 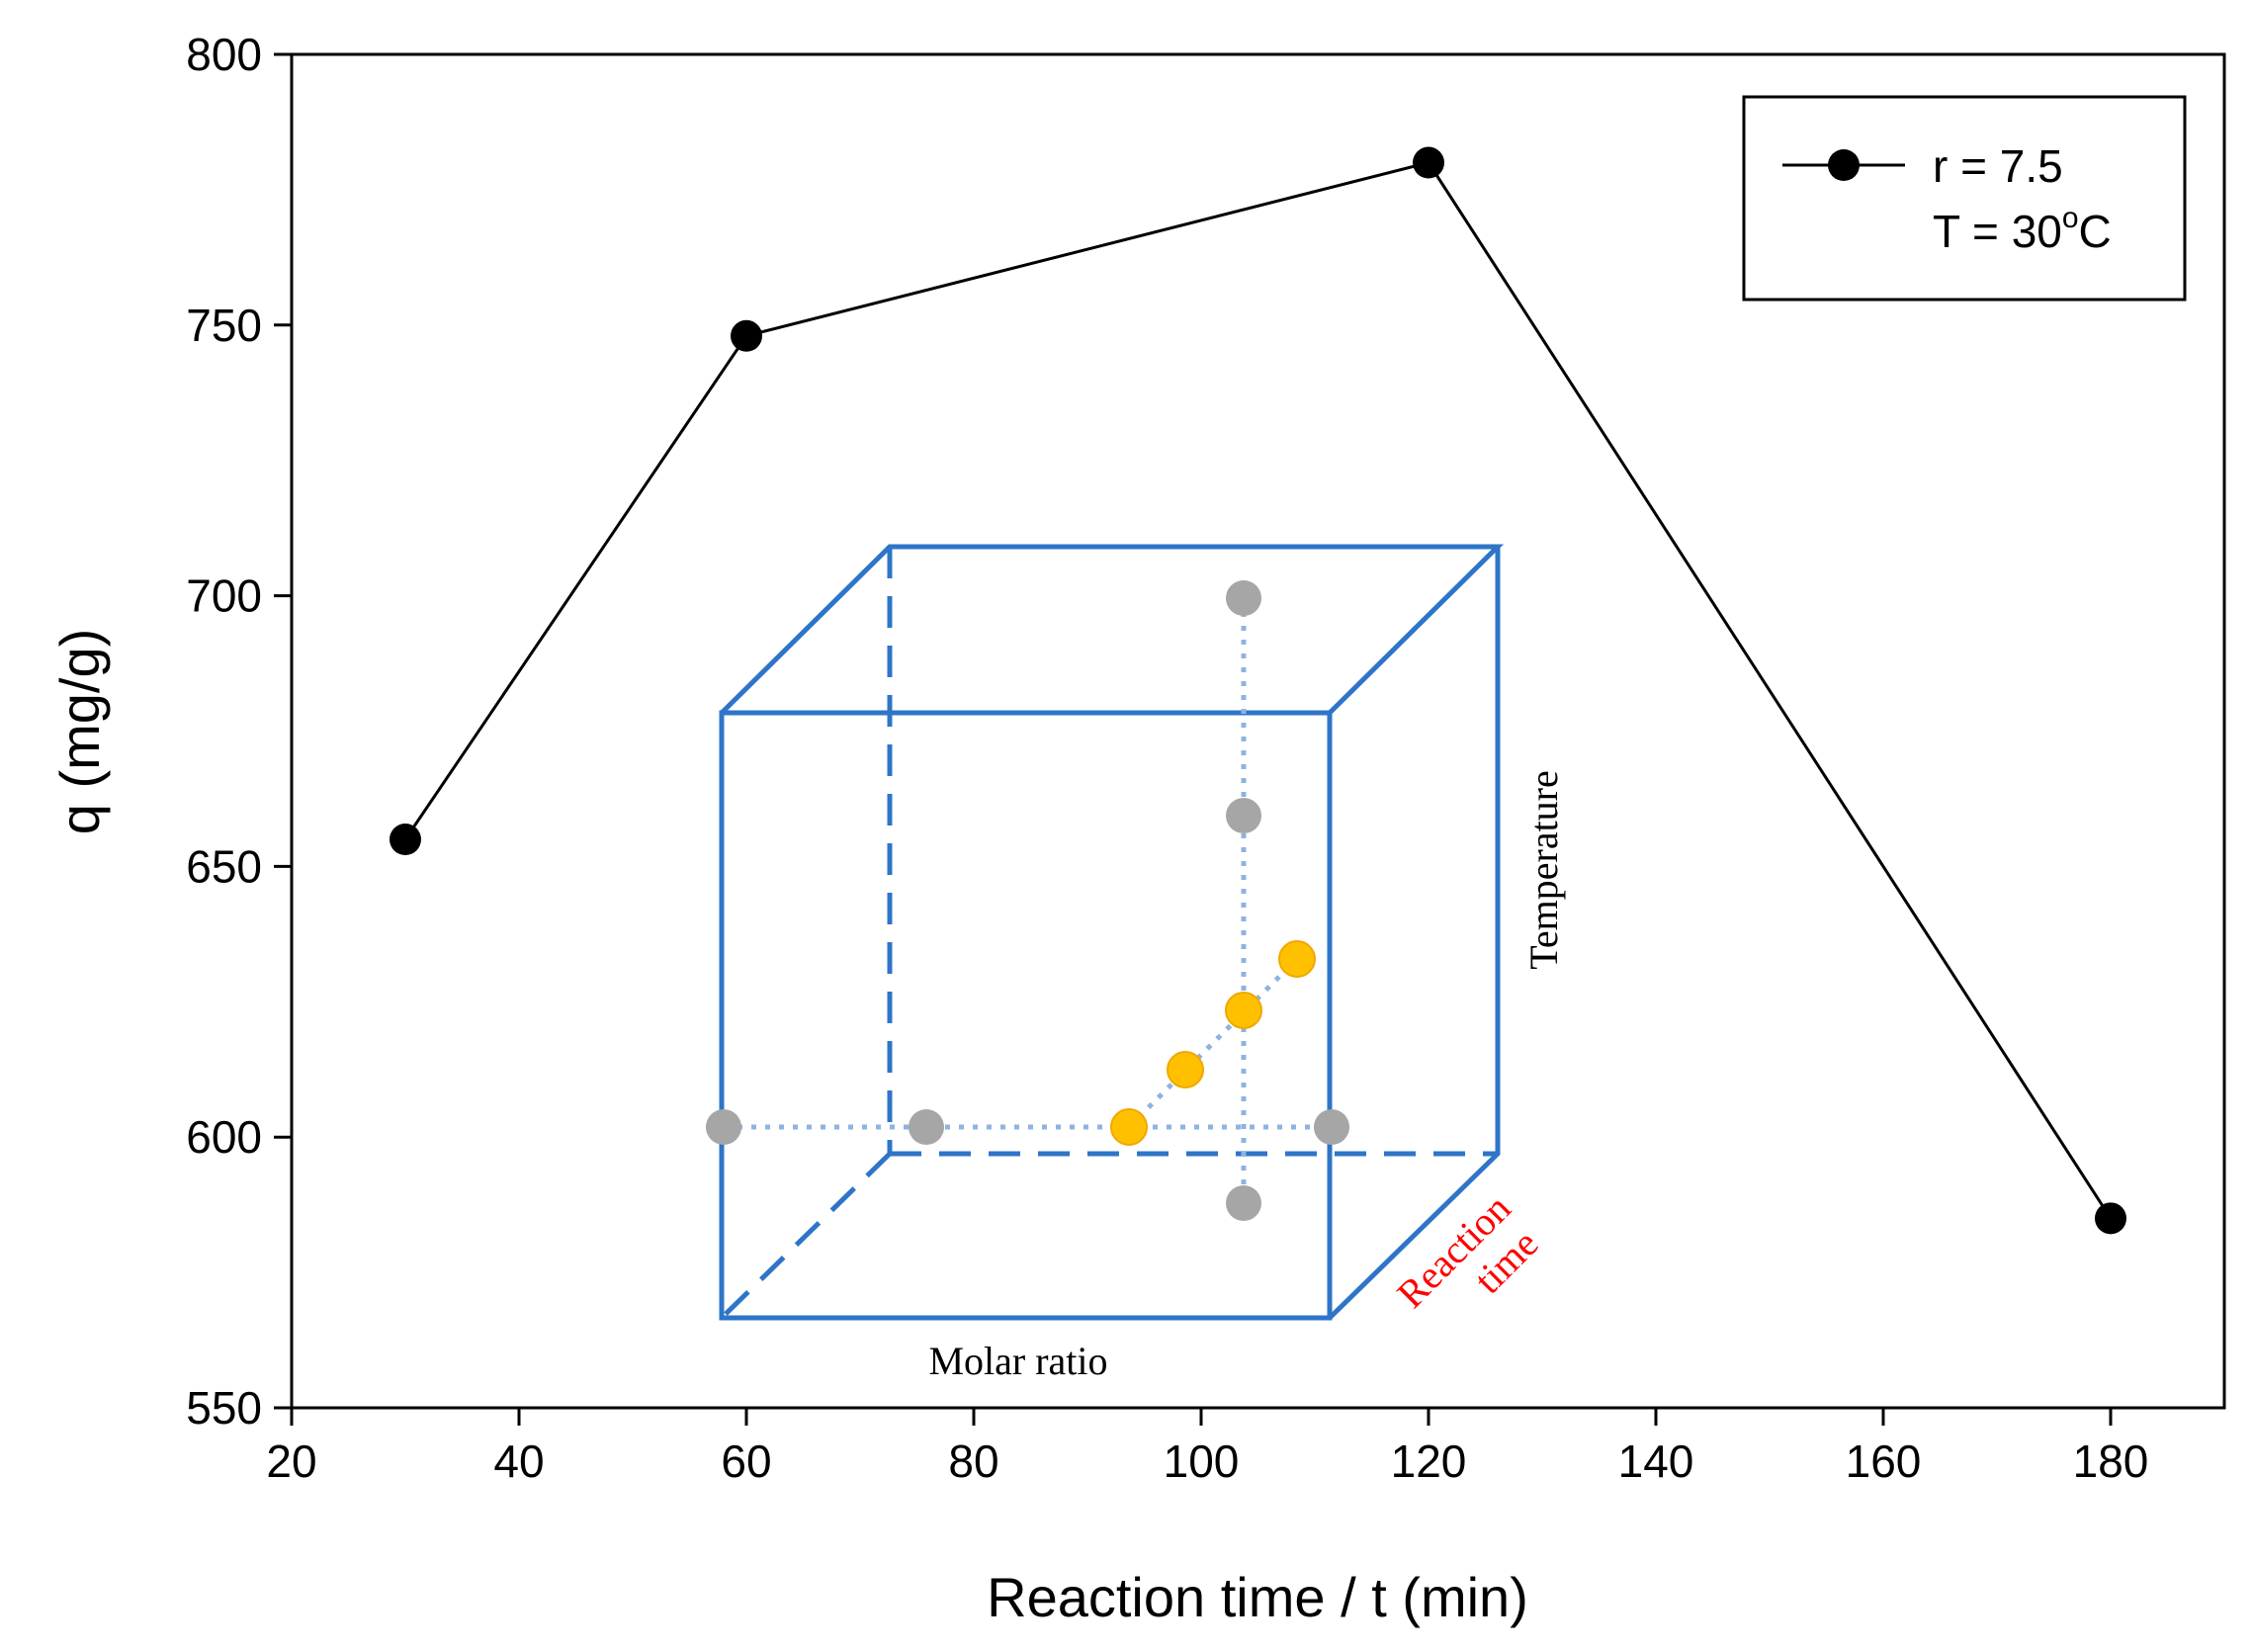 I want to click on x-tick-label: 60, so click(x=746, y=1461).